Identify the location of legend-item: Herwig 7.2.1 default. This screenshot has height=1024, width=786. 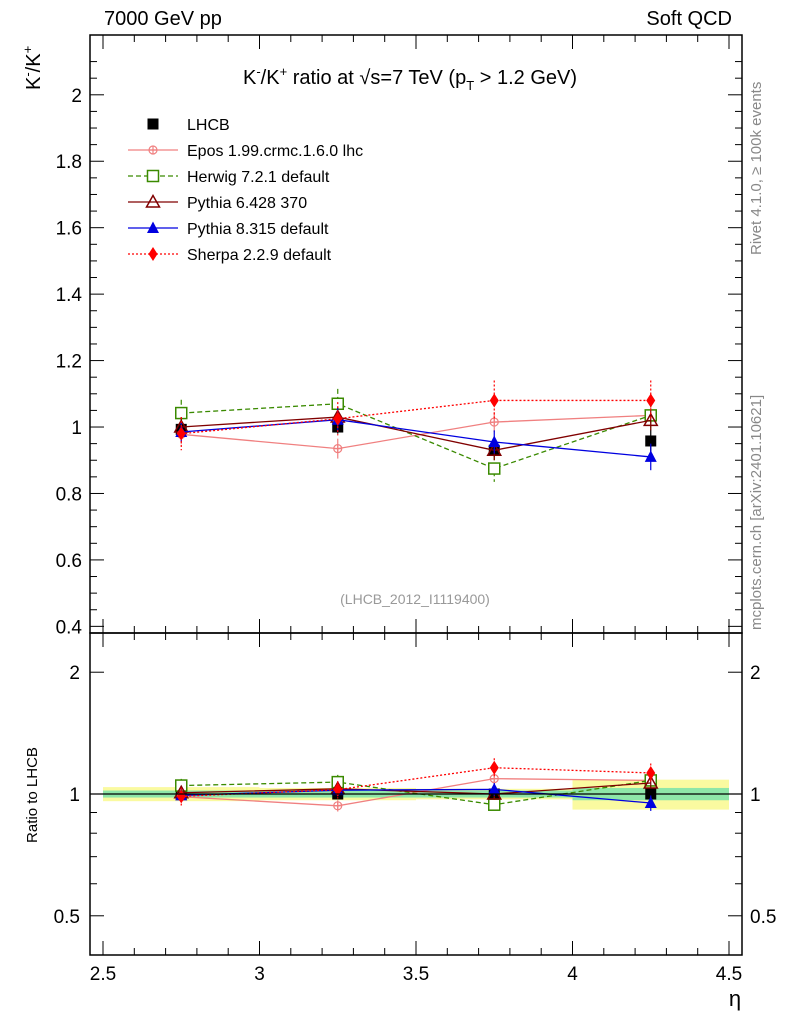
(229, 177).